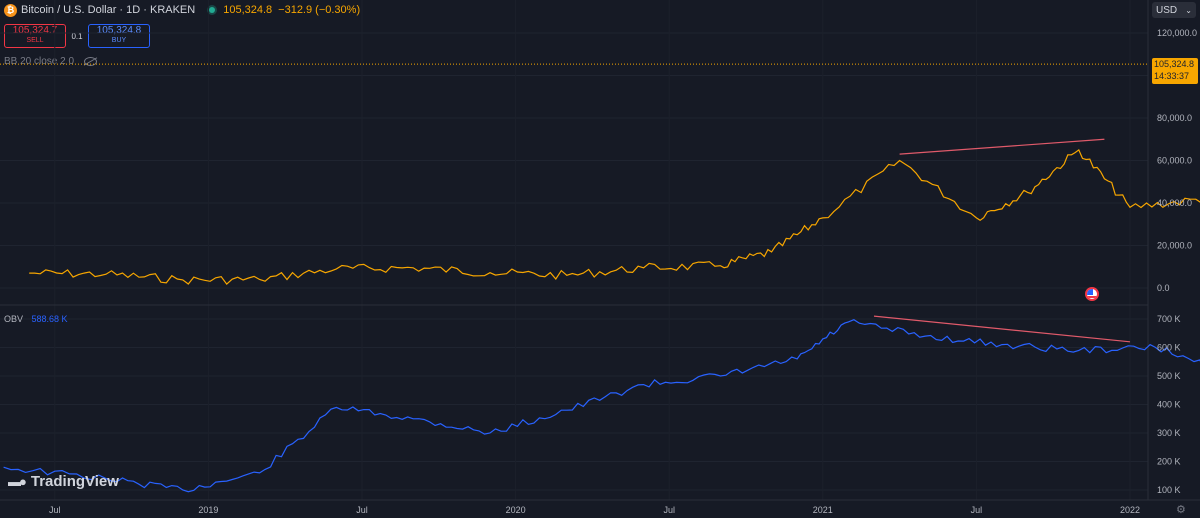 This screenshot has width=1200, height=518. I want to click on obv-axis: 100 K 200 K 300 K 400 K 500 K 600 K 700 K, so click(1169, 404).